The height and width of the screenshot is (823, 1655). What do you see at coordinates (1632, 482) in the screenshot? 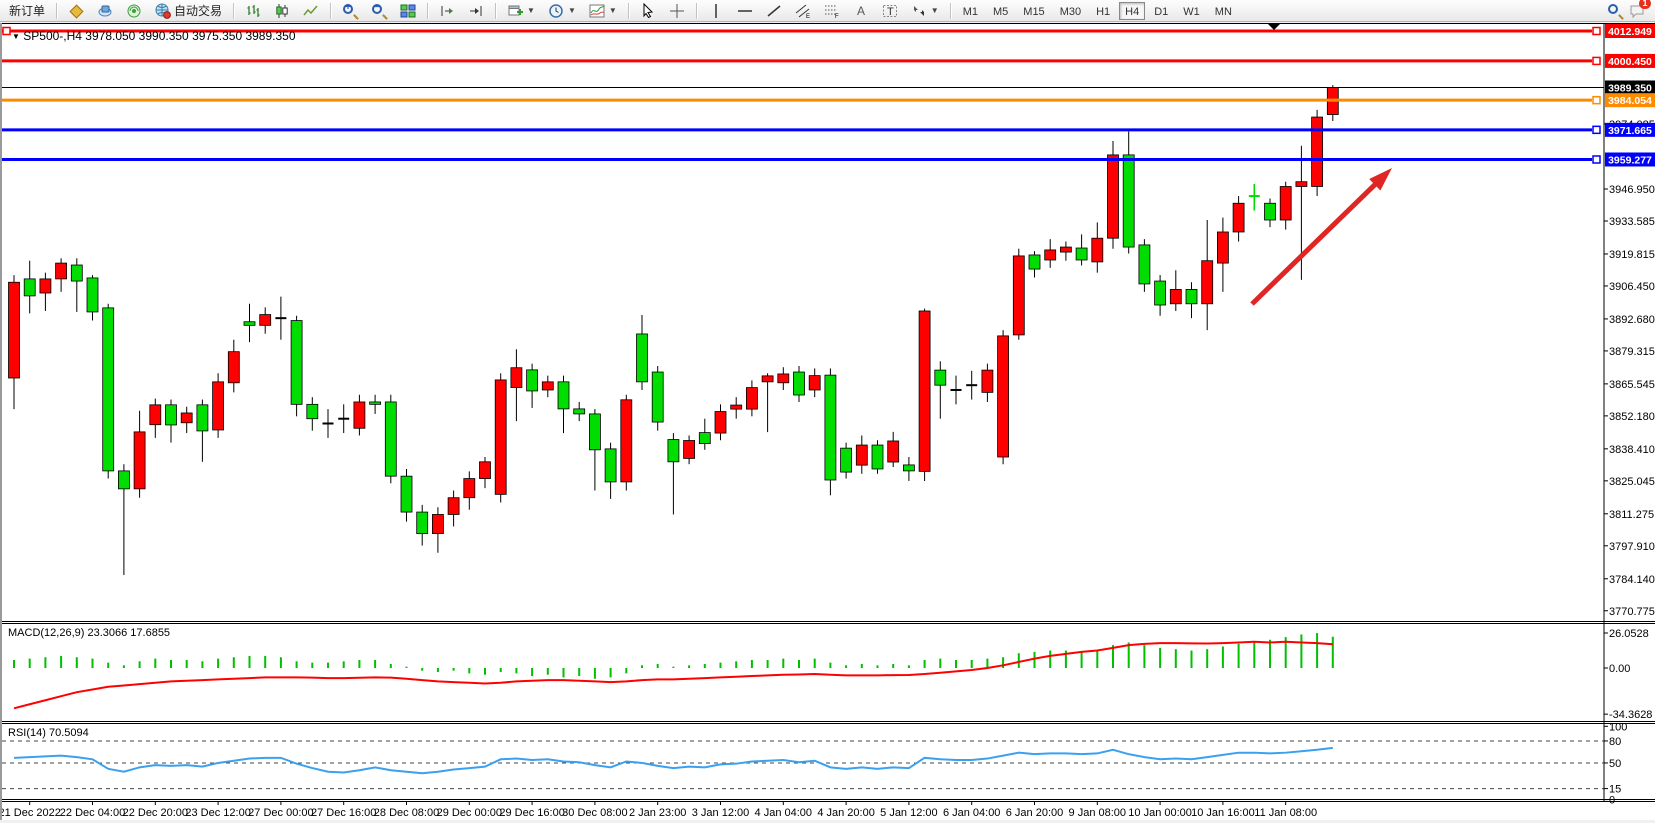
I see `svg-text: 3825.045` at bounding box center [1632, 482].